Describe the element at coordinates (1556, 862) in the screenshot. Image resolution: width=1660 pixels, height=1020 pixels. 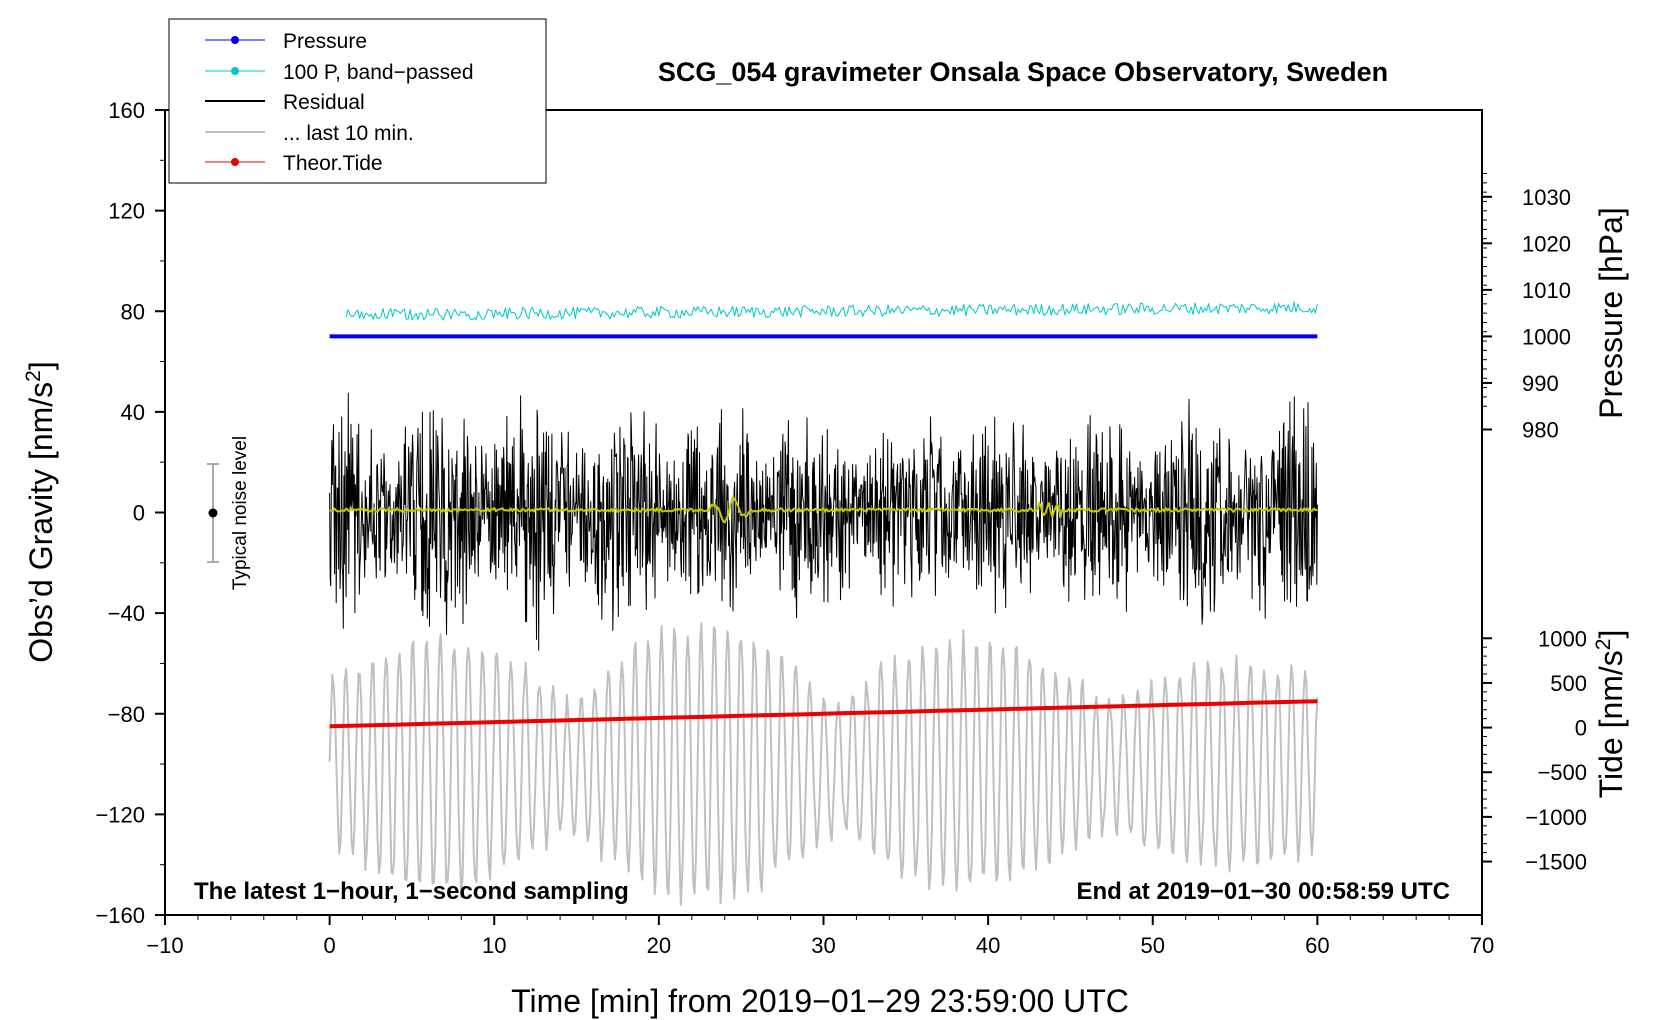
I see `tide-tick-label: −1500` at that location.